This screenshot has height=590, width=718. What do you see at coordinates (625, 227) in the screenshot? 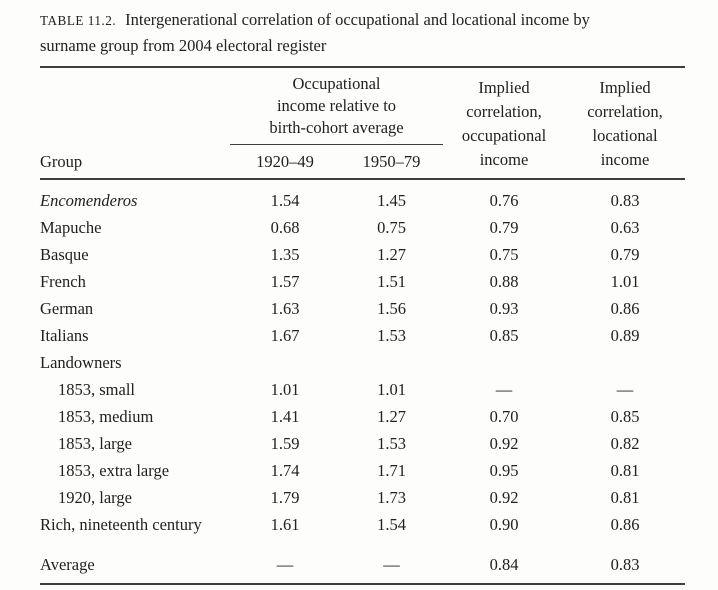
I see `value-cell: 0.63` at bounding box center [625, 227].